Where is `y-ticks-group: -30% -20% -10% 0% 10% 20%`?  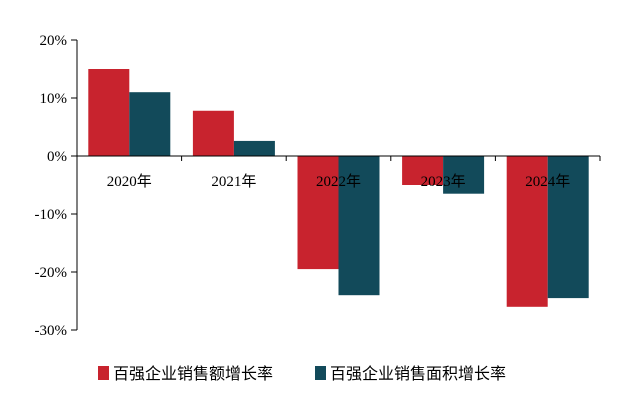
y-ticks-group: -30% -20% -10% 0% 10% 20% is located at coordinates (56, 186).